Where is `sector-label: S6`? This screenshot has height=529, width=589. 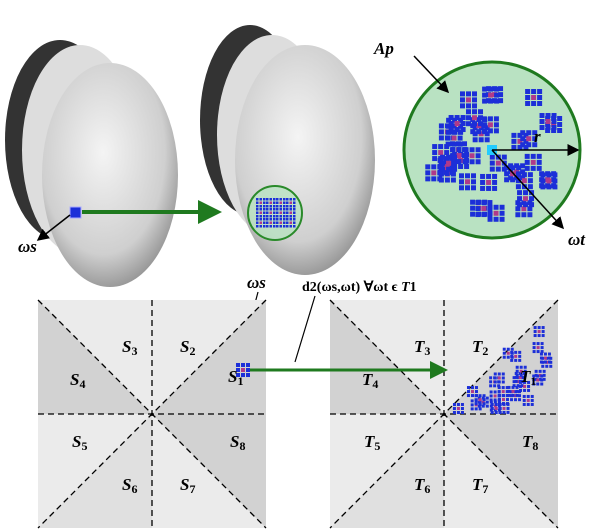
sector-label: S6 is located at coordinates (129, 485).